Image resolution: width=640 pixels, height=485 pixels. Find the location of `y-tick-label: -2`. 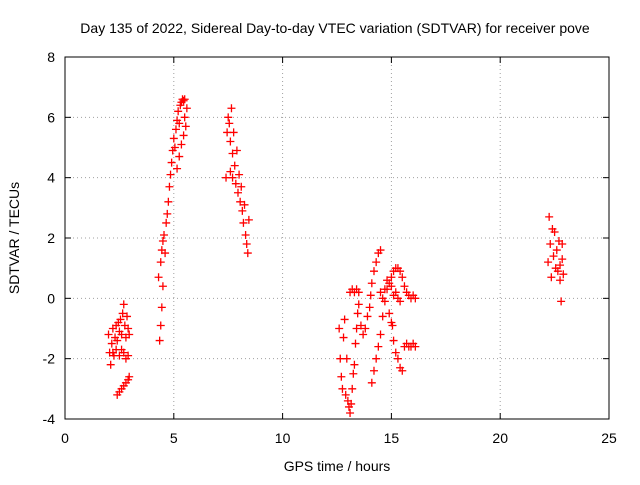

y-tick-label: -2 is located at coordinates (49, 359).